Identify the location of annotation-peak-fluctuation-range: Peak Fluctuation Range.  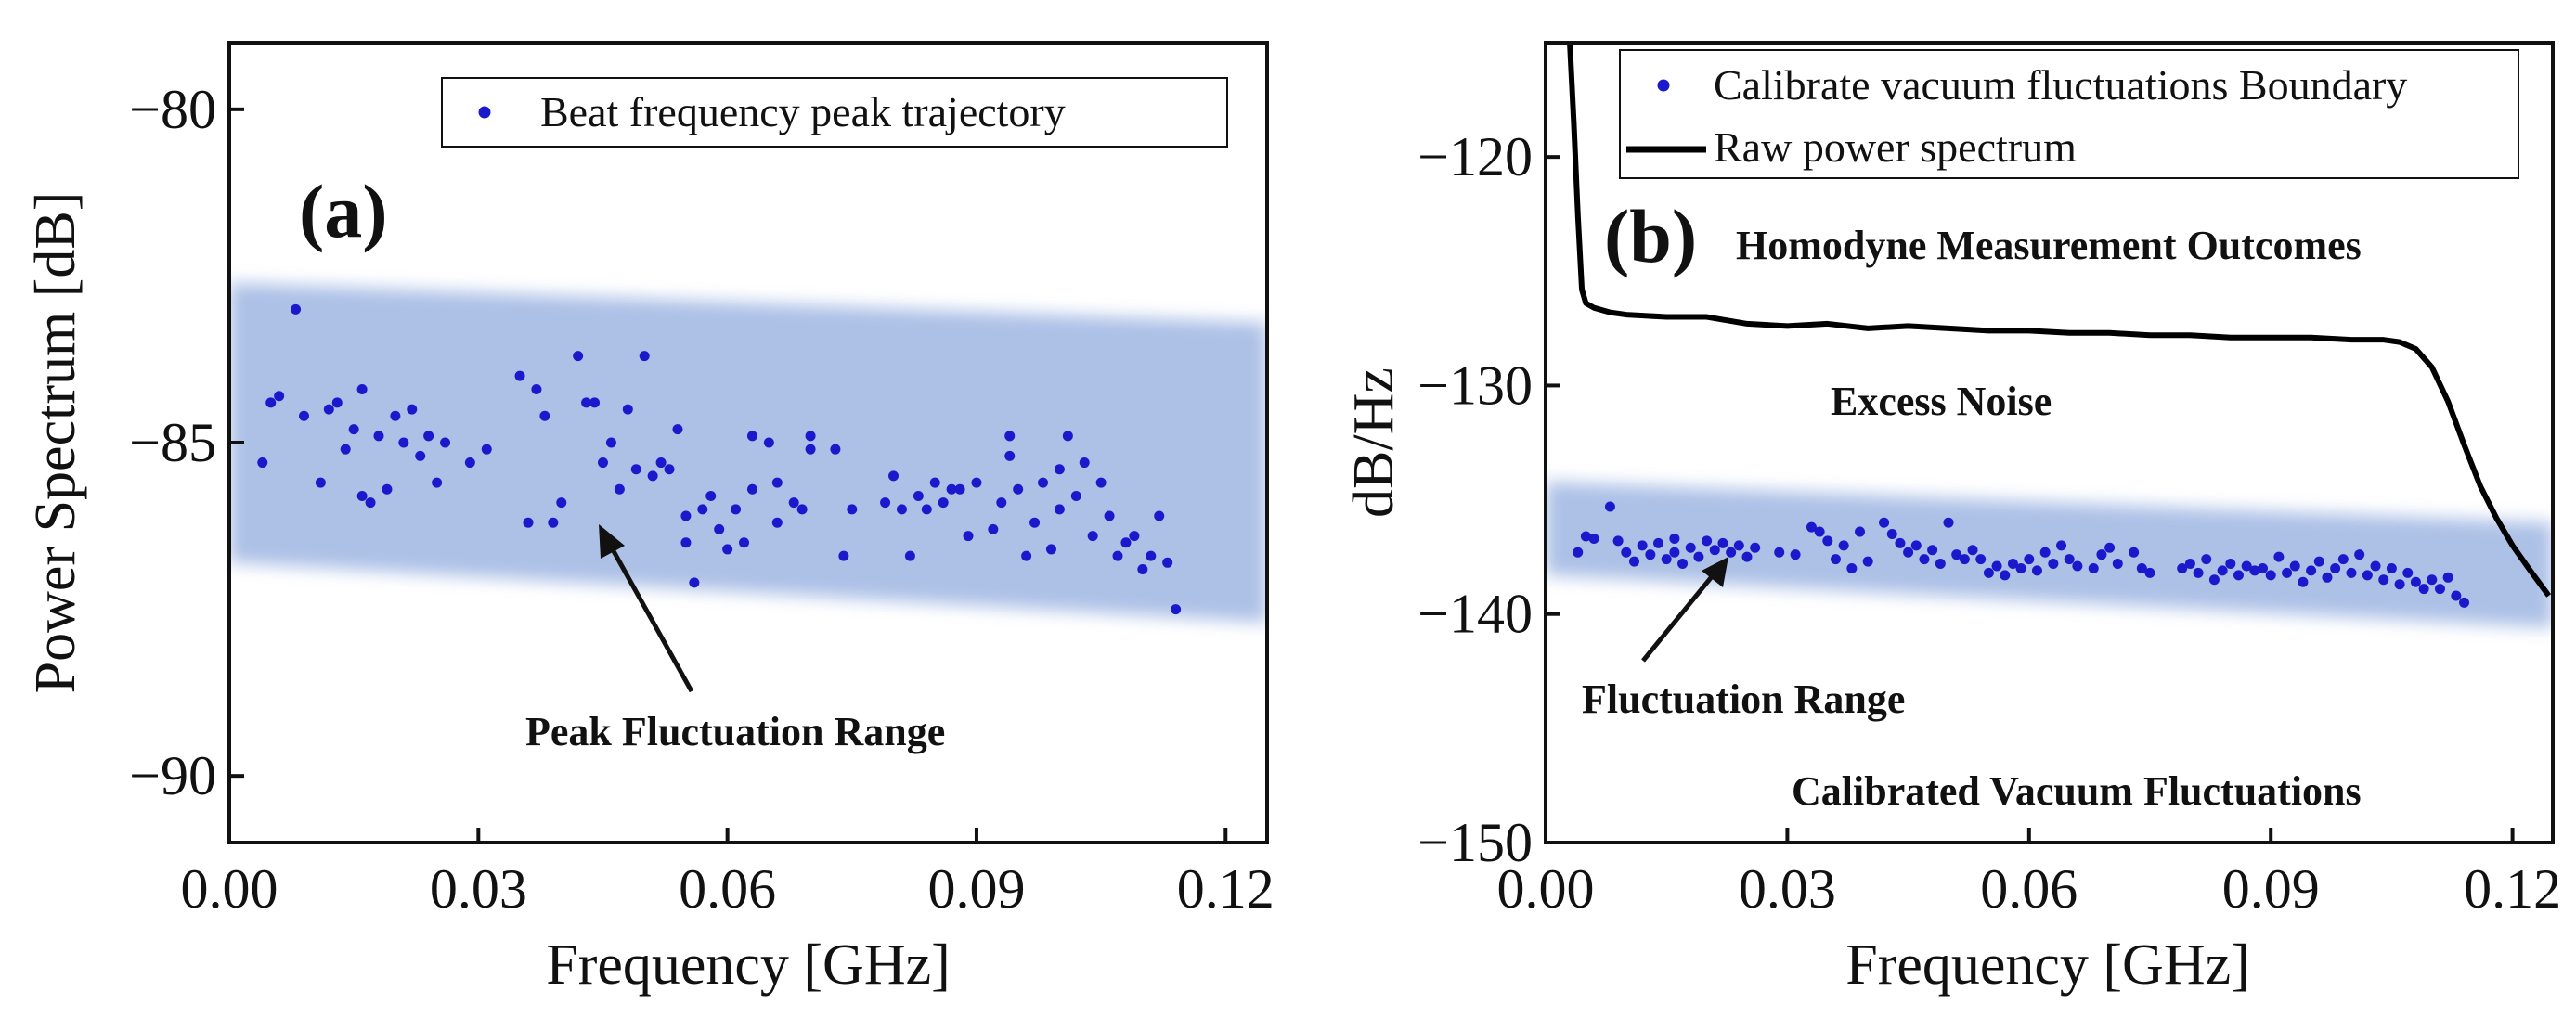
(735, 731).